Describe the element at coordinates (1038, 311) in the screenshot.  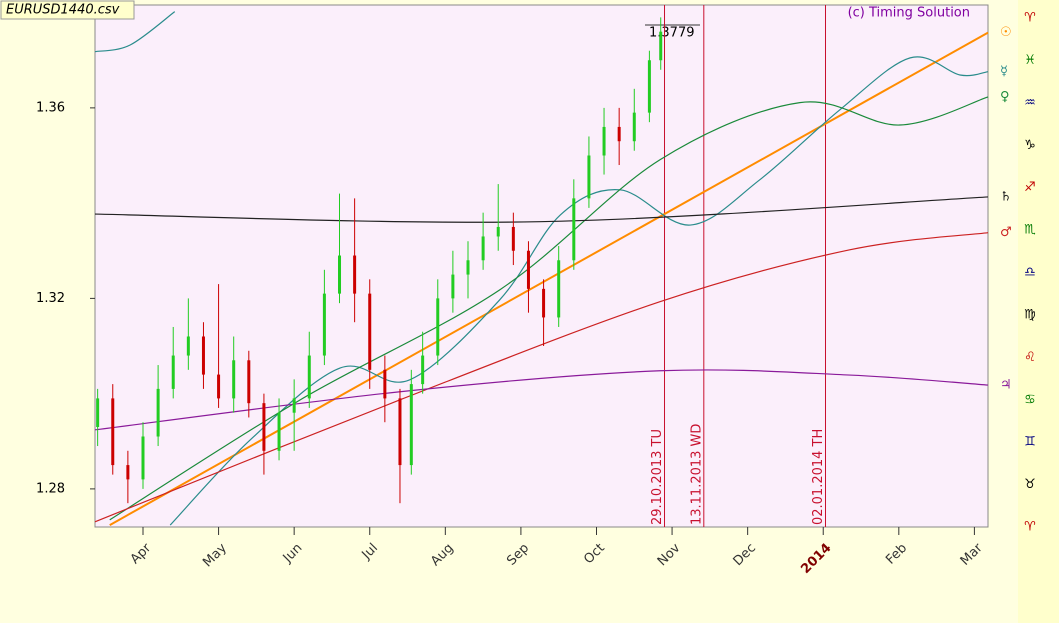
I see `zodiac-strip` at that location.